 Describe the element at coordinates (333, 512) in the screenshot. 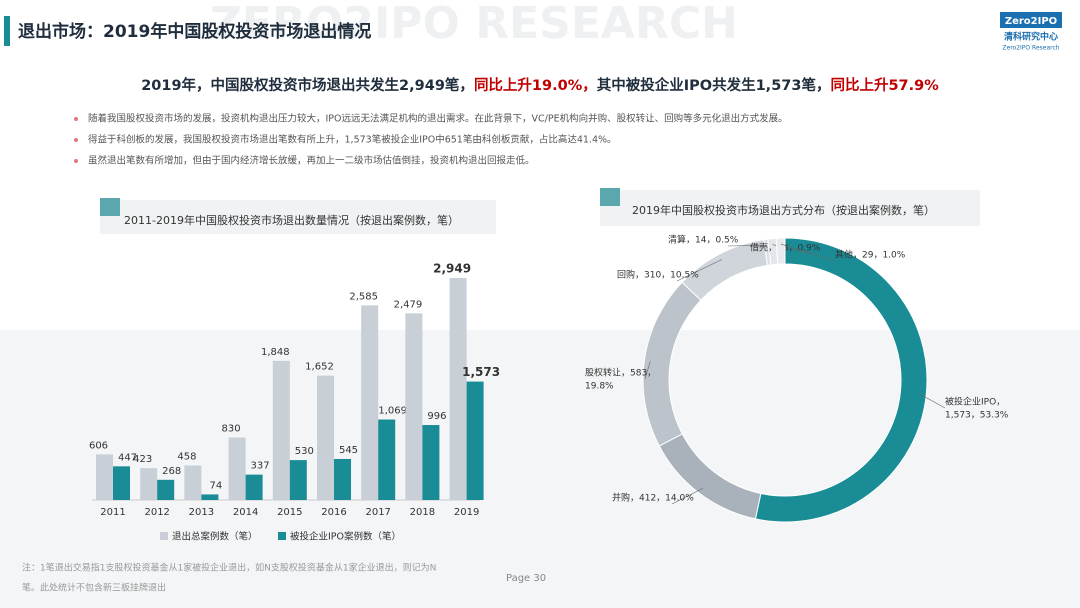

I see `x-tick-label: 2016` at that location.